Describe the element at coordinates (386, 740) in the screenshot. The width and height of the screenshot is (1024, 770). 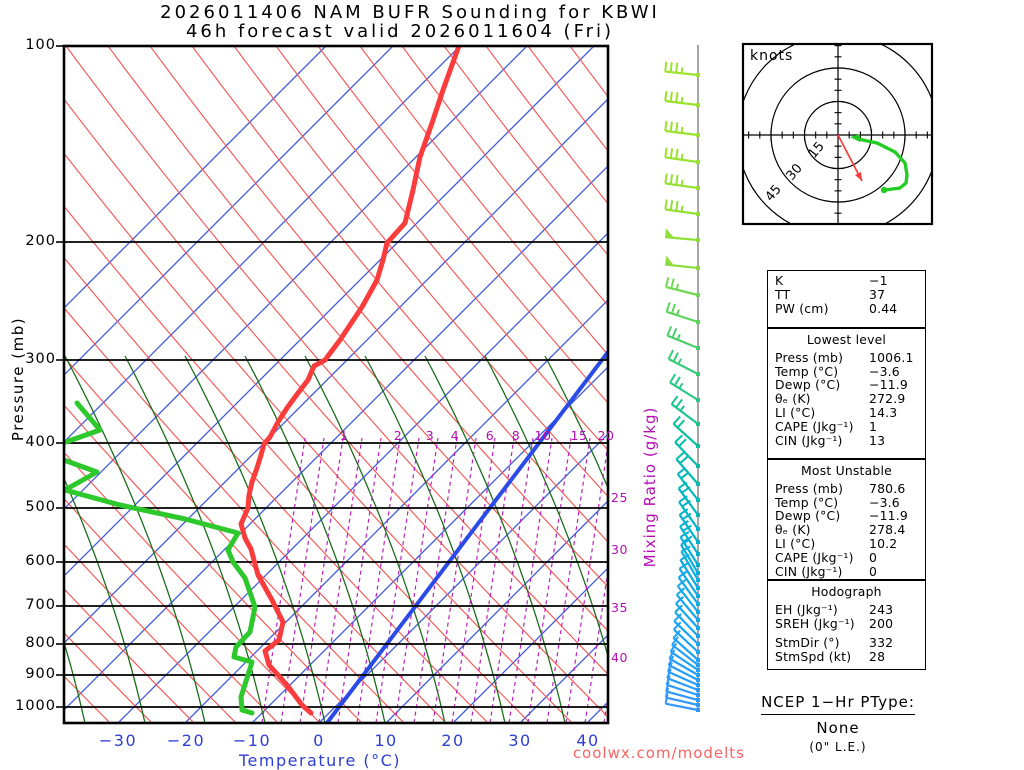
I see `temperature-tick-label: 10` at that location.